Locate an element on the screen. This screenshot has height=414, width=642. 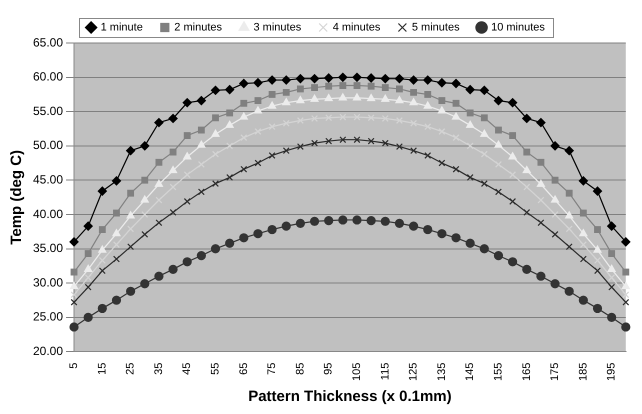
x-tick-label: 125 is located at coordinates (414, 372).